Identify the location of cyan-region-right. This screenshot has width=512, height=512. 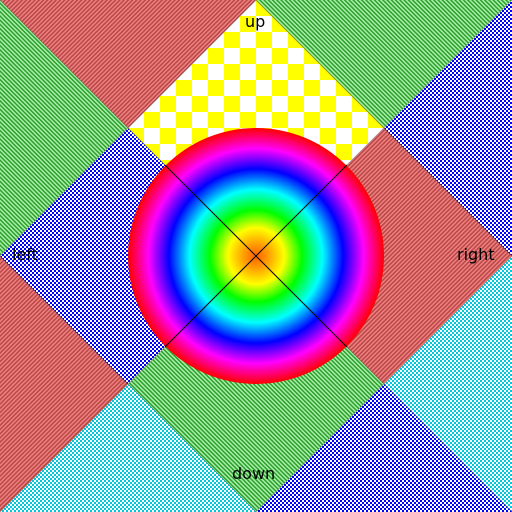
(448, 384).